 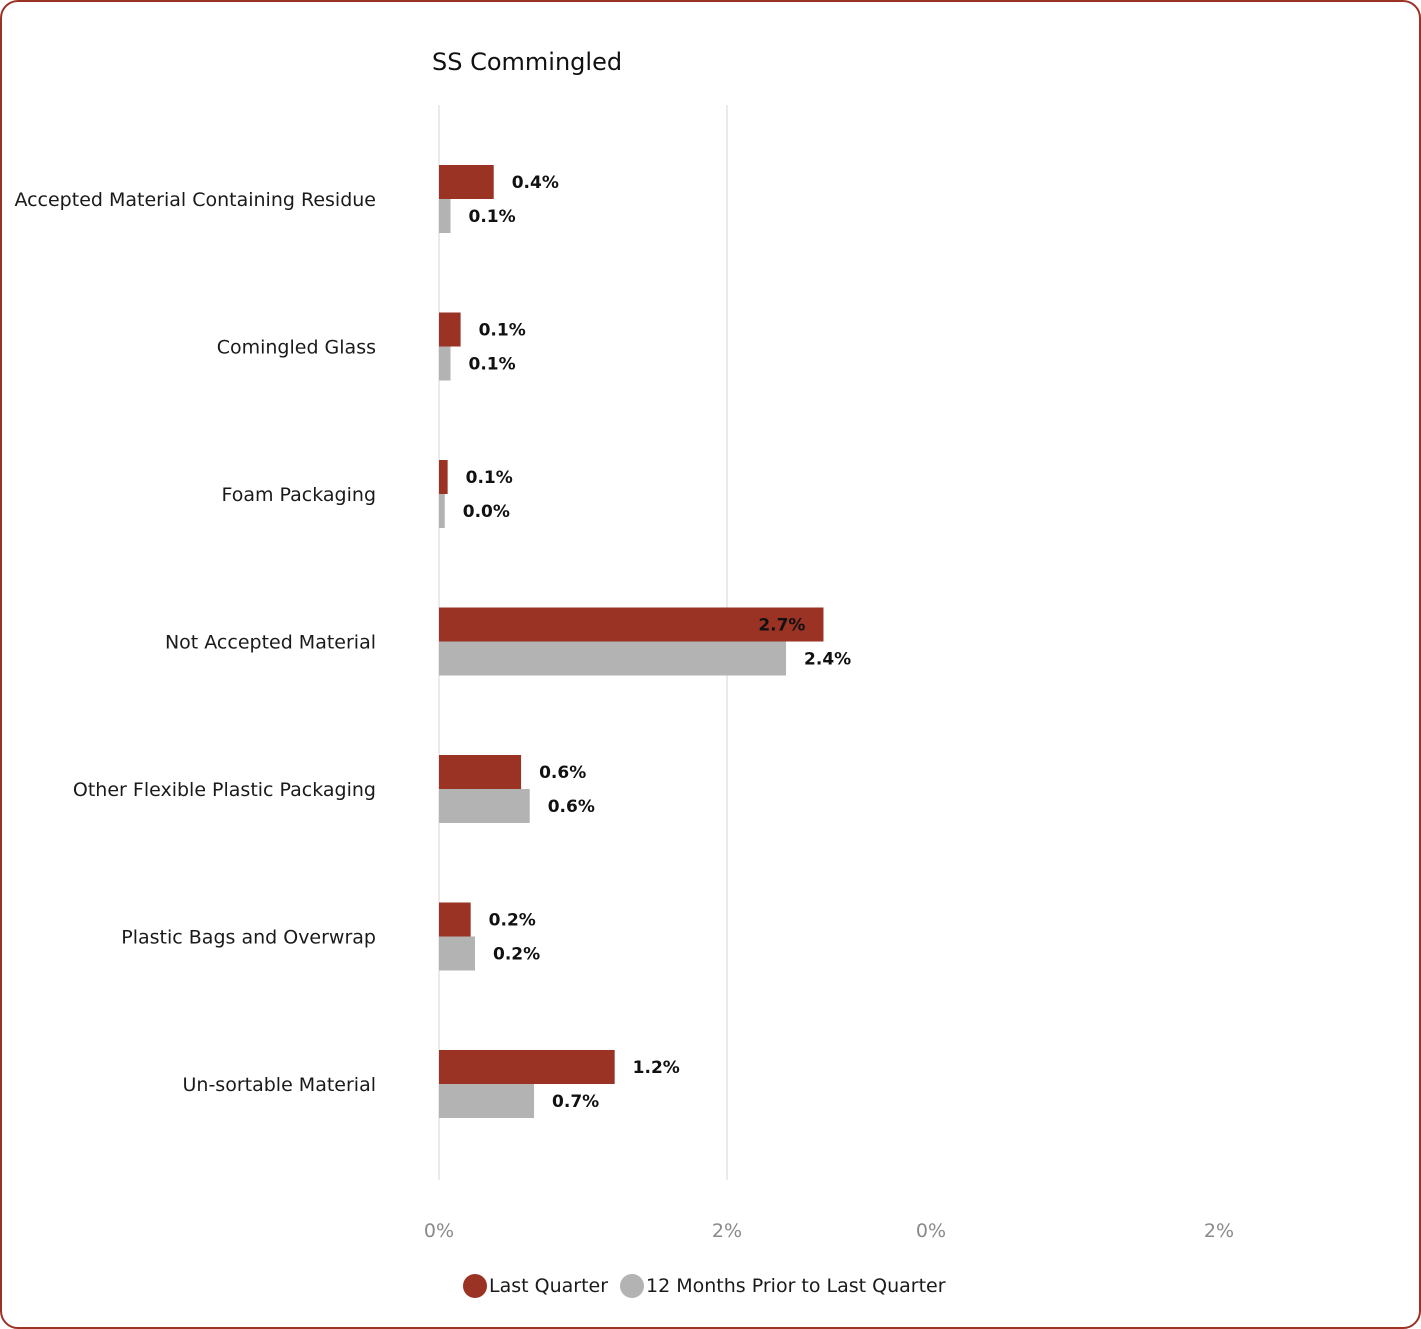 I want to click on category-label-foam-packaging: Foam Packaging, so click(x=298, y=495).